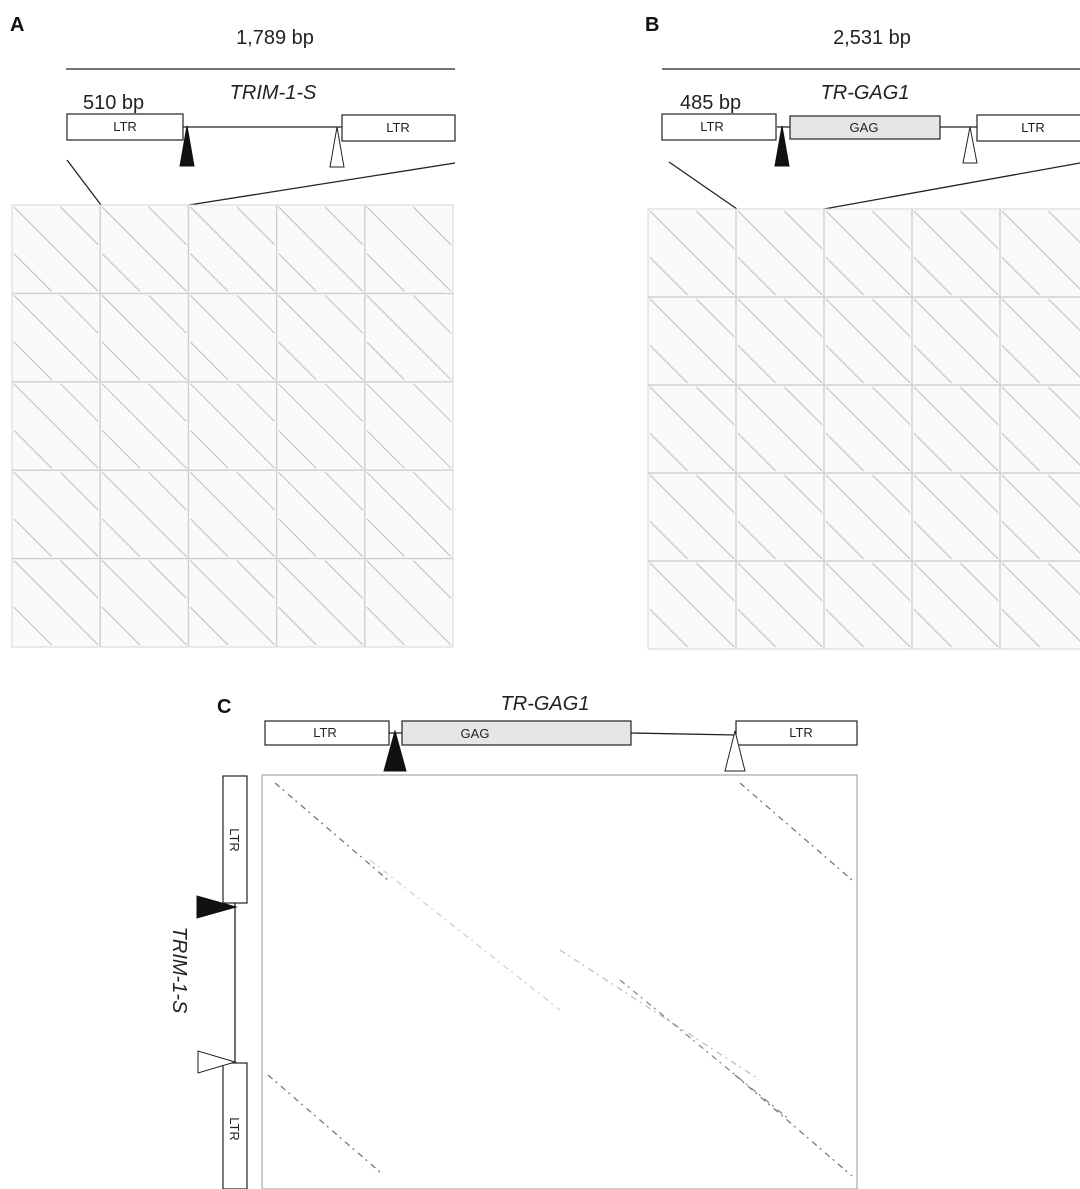  I want to click on panel-b-ltr-right-box, so click(1028, 128).